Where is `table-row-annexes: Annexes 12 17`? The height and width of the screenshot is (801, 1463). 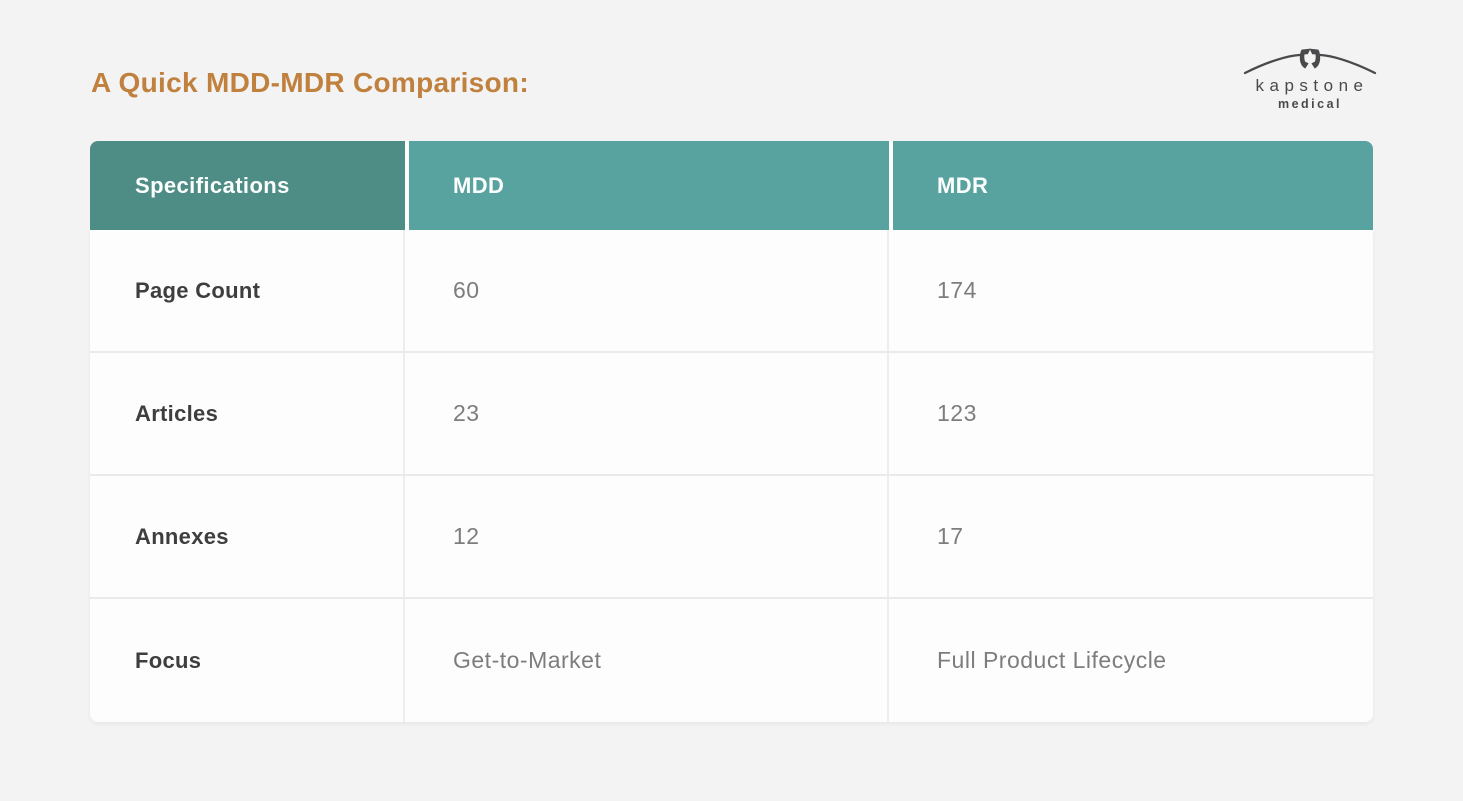
table-row-annexes: Annexes 12 17 is located at coordinates (731, 537).